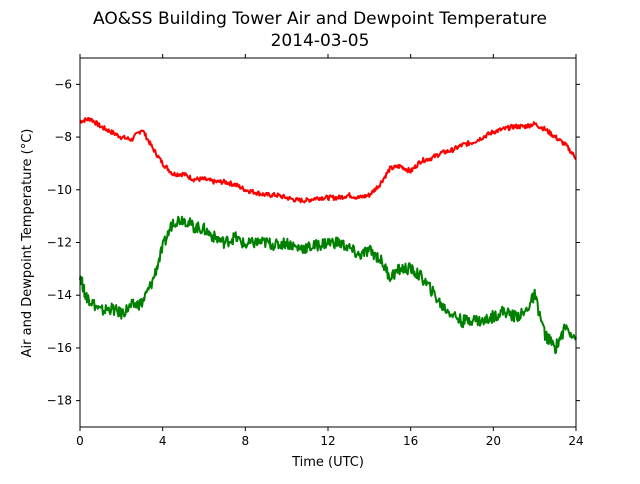 This screenshot has width=640, height=484. I want to click on x-tick-label: 16, so click(410, 441).